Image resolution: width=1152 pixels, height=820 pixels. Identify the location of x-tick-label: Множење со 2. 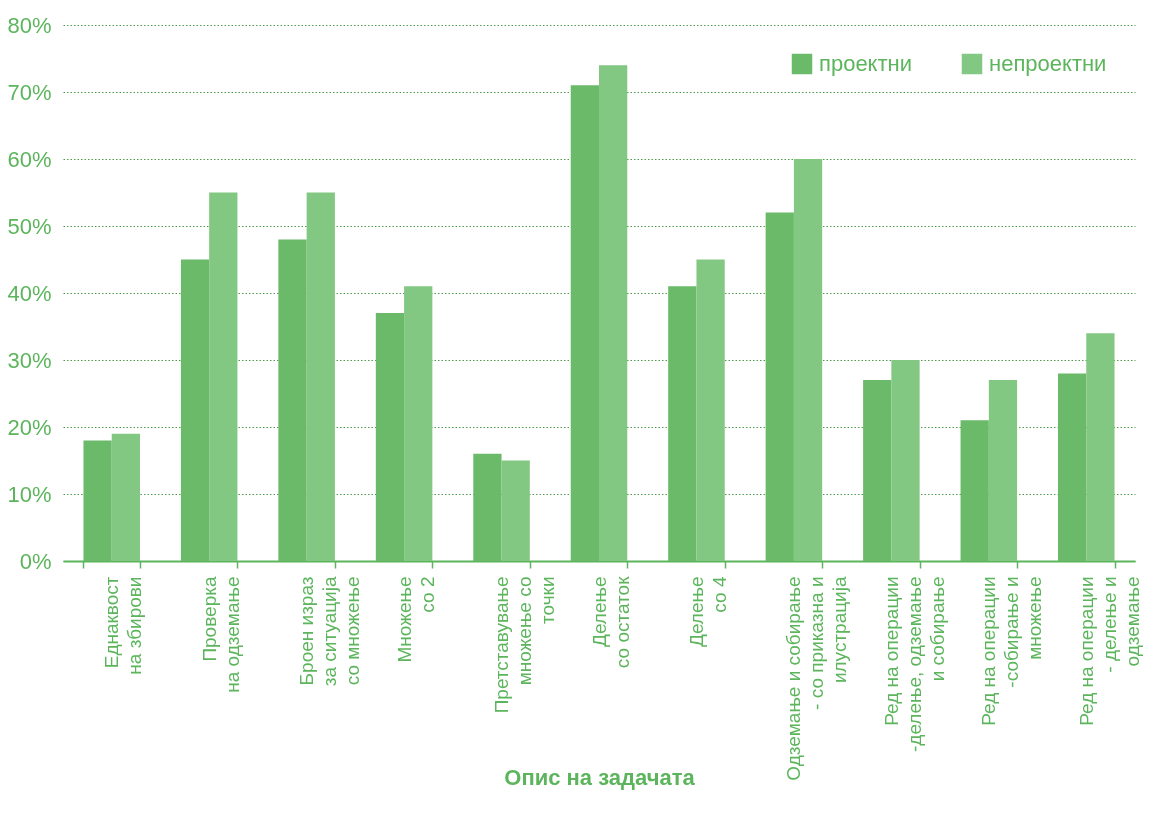
(415, 619).